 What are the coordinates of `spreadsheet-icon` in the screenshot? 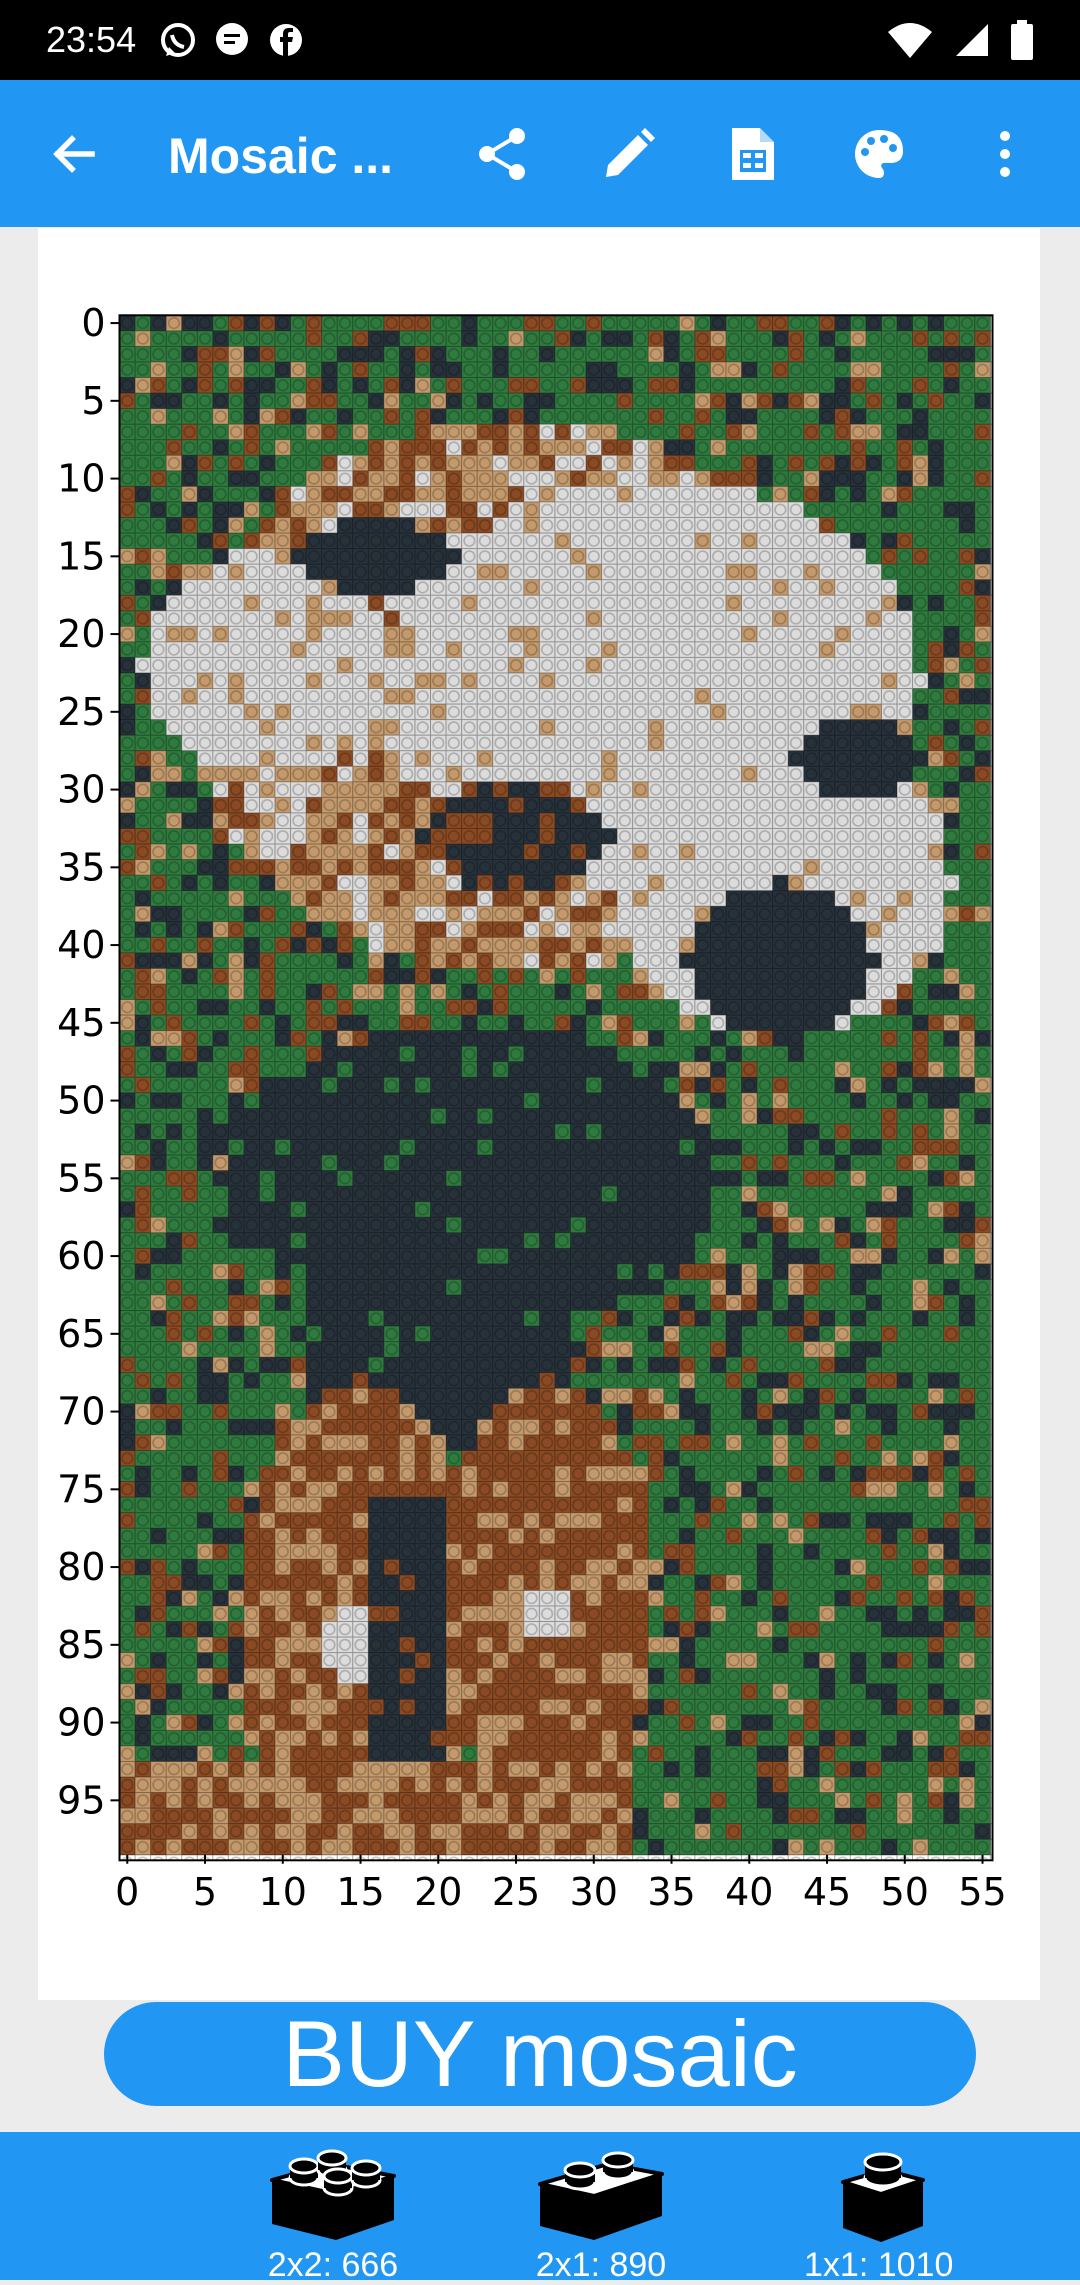 It's located at (753, 153).